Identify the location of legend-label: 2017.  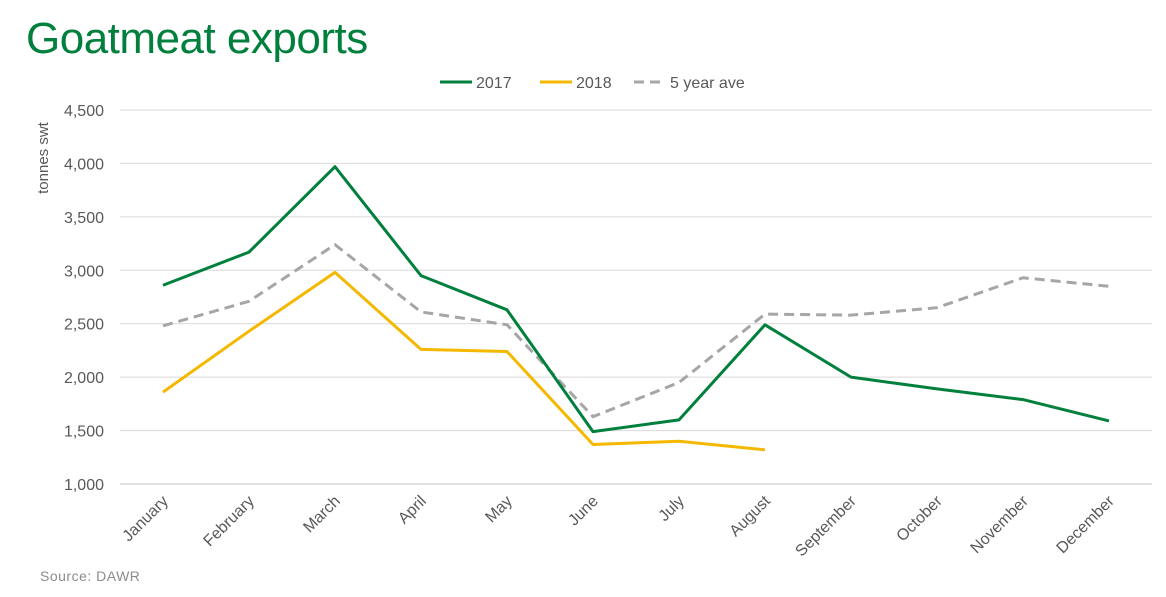
(494, 83).